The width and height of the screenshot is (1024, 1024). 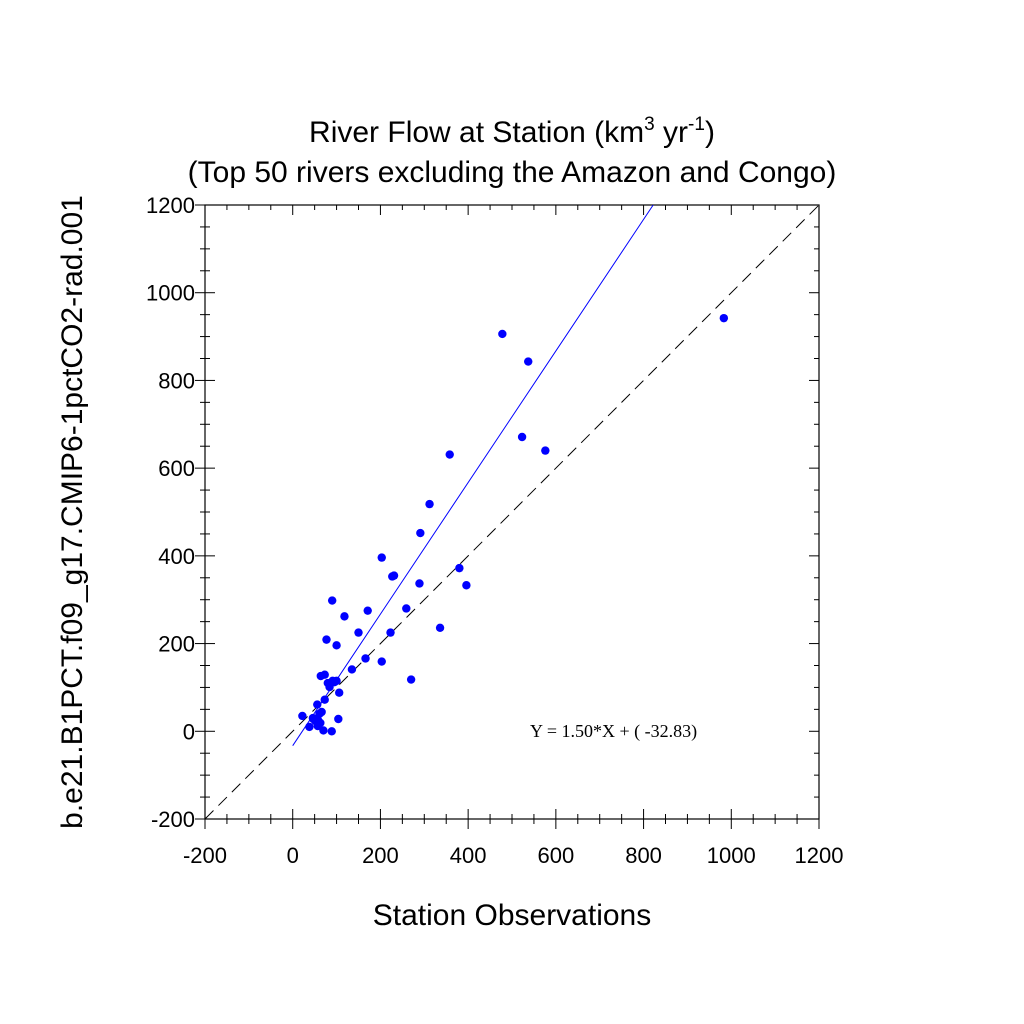 What do you see at coordinates (170, 205) in the screenshot?
I see `y-tick-label: 1200` at bounding box center [170, 205].